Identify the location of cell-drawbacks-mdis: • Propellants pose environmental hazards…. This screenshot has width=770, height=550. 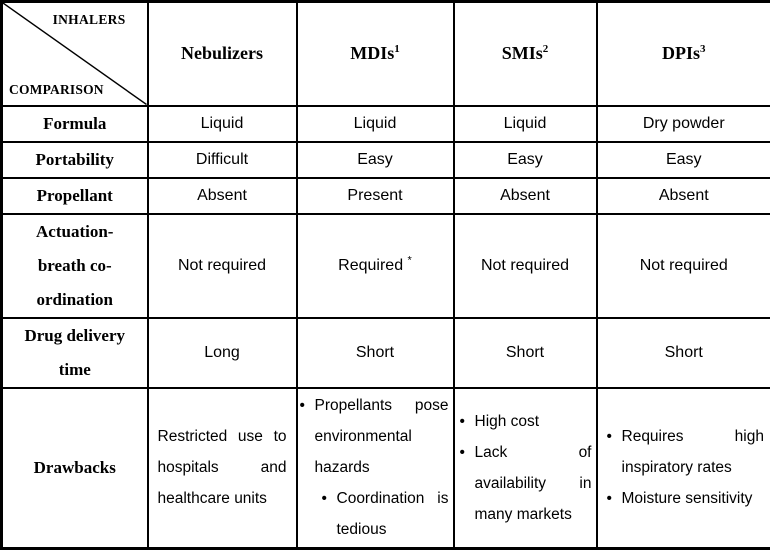
(375, 468).